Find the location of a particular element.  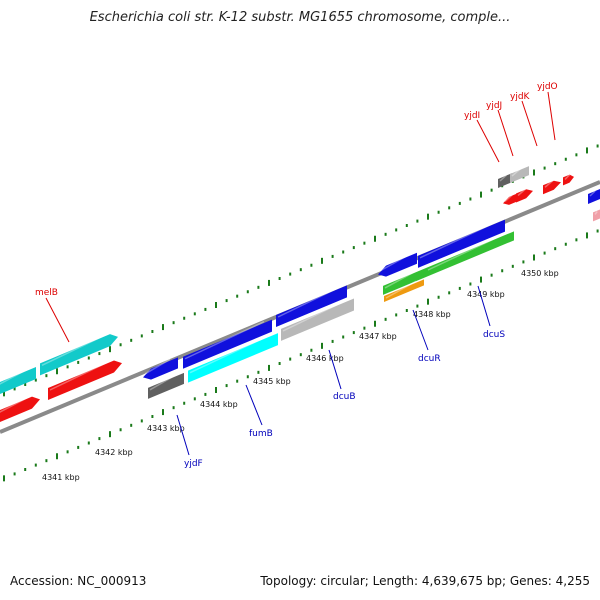

gene-yjdJ-red is located at coordinates (524, 196).